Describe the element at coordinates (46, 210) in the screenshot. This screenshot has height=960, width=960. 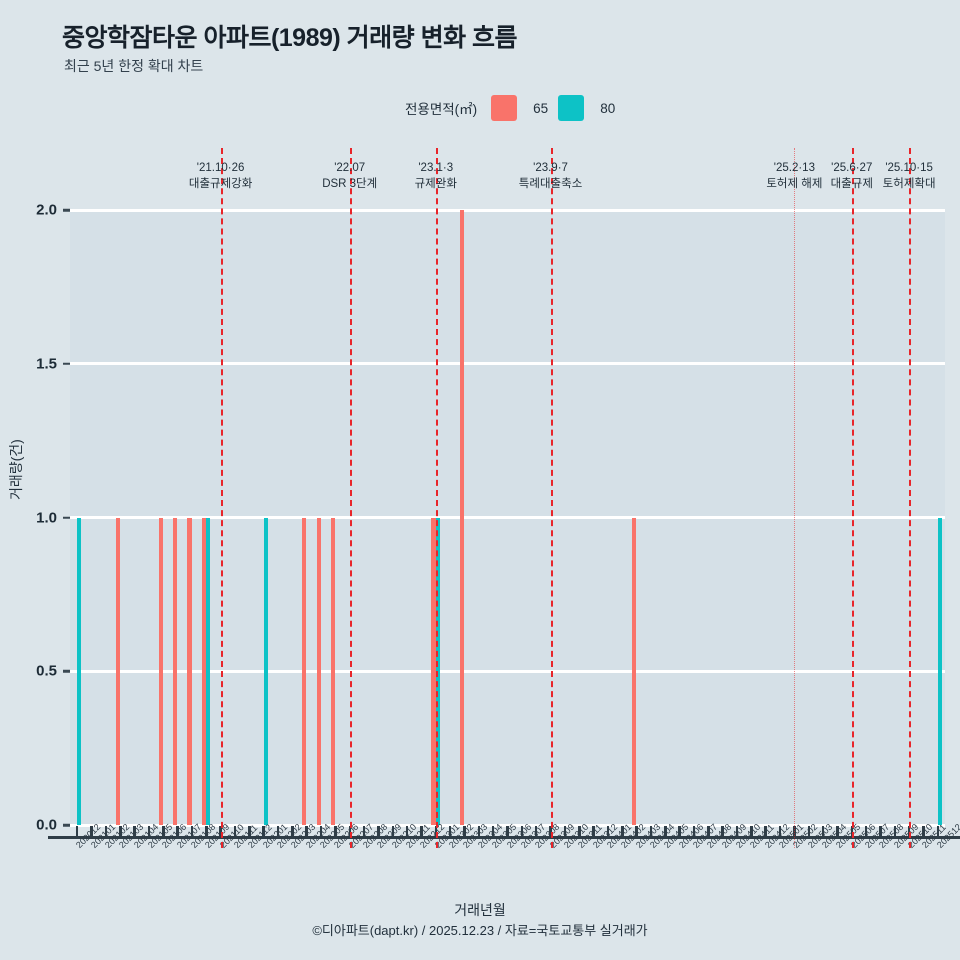
I see `y-tick-label: 2.0` at that location.